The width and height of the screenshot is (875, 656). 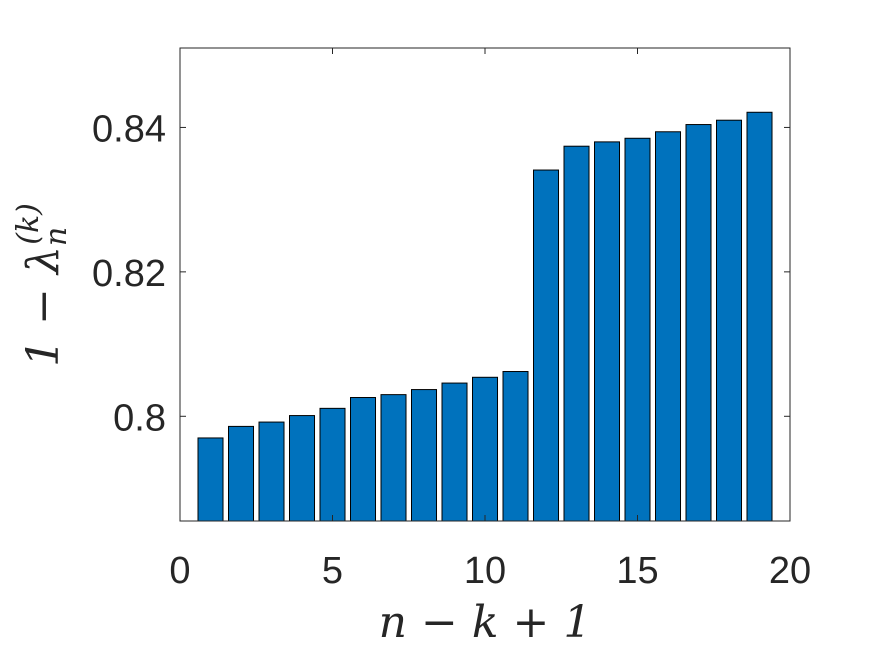 I want to click on x-tick-label-20: 20, so click(x=790, y=571).